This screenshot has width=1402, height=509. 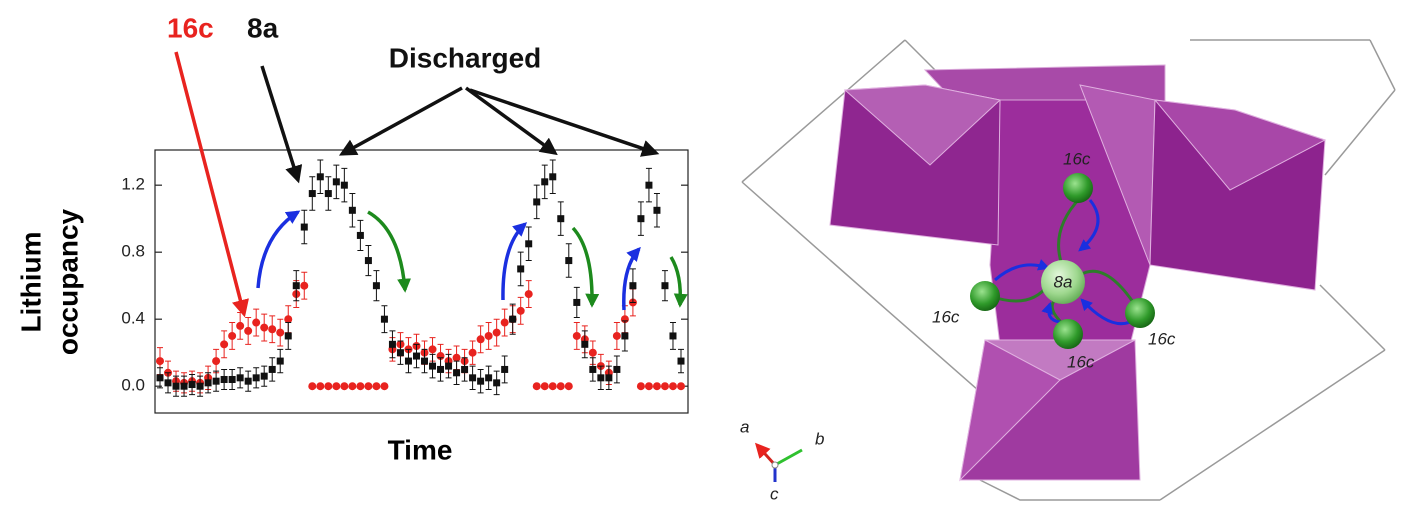 I want to click on y-tick-label: 1.2, so click(x=133, y=184).